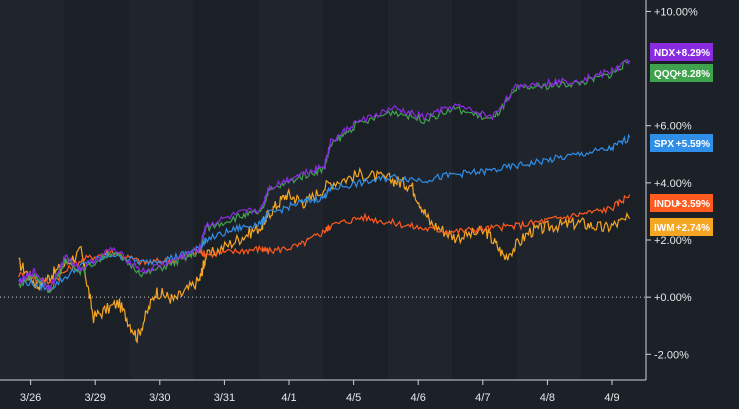  I want to click on x-tick-label: 4/6, so click(418, 398).